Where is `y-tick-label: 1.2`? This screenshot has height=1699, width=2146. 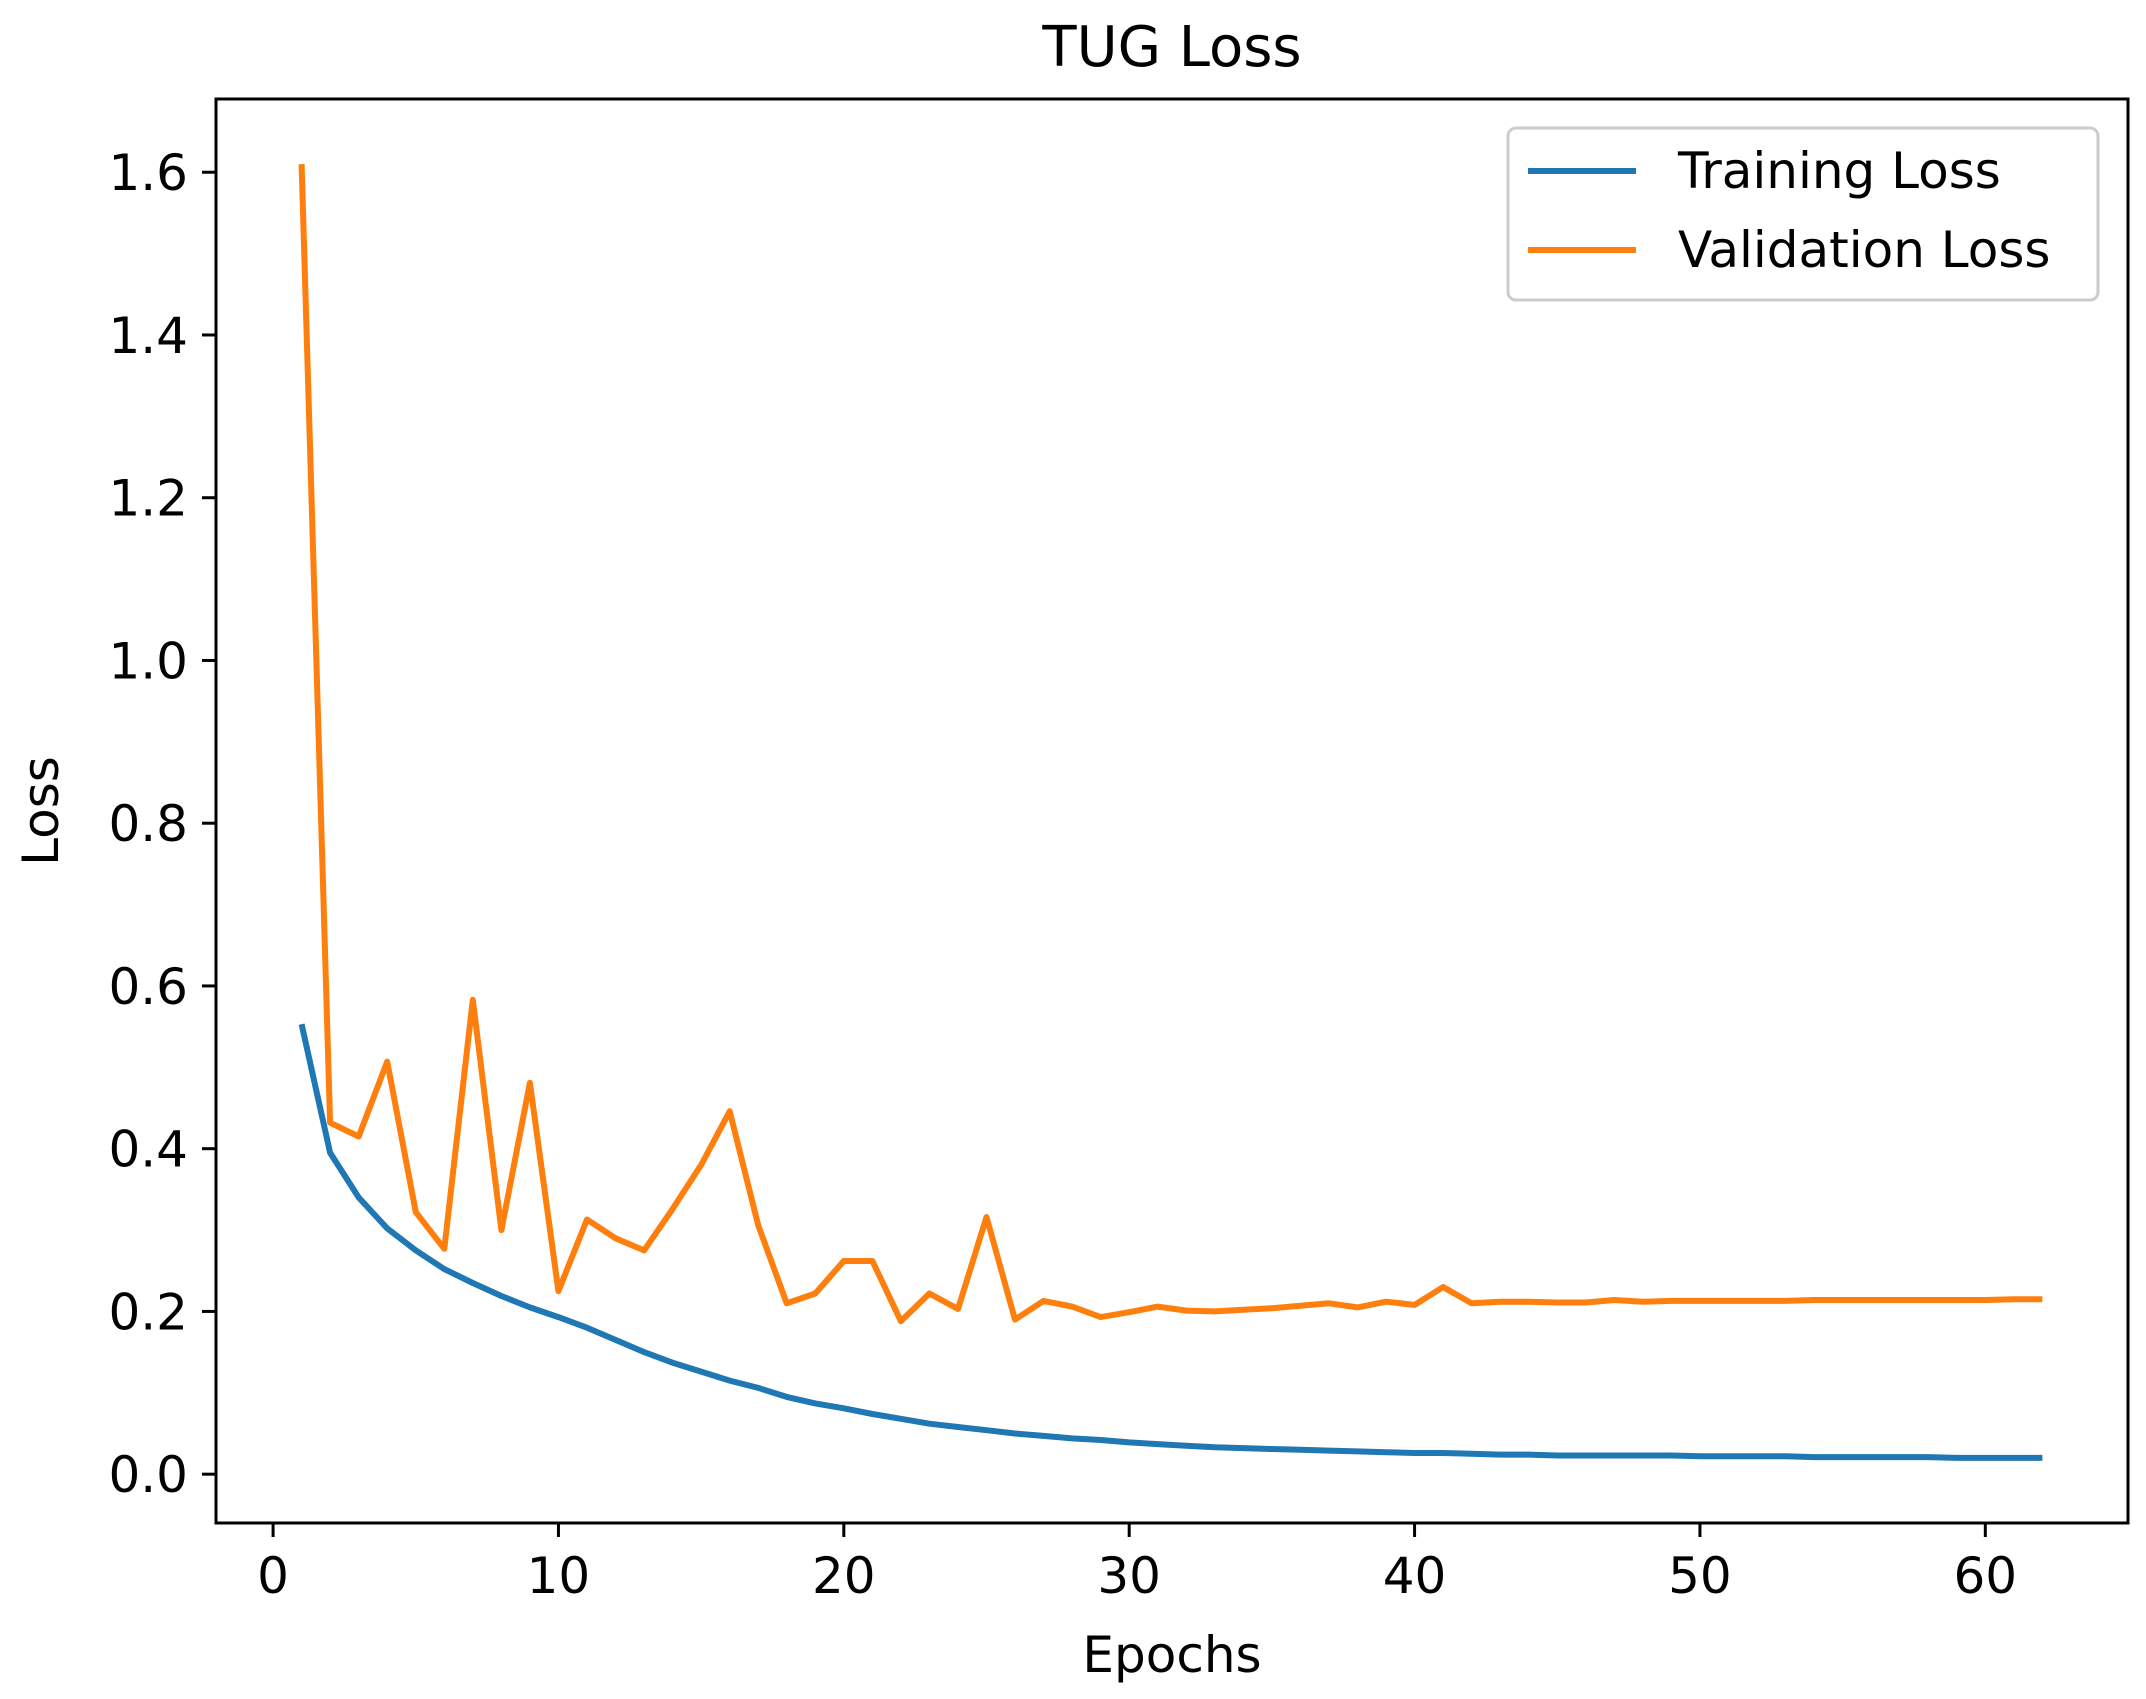
y-tick-label: 1.2 is located at coordinates (148, 499).